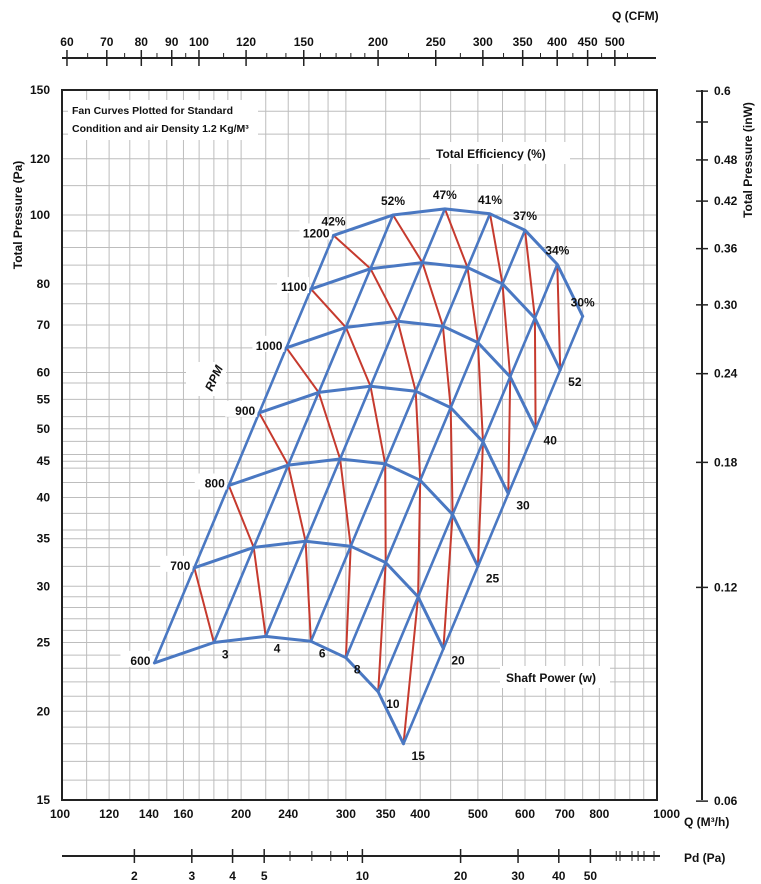 The height and width of the screenshot is (884, 761). Describe the element at coordinates (419, 756) in the screenshot. I see `power-label: 15` at that location.